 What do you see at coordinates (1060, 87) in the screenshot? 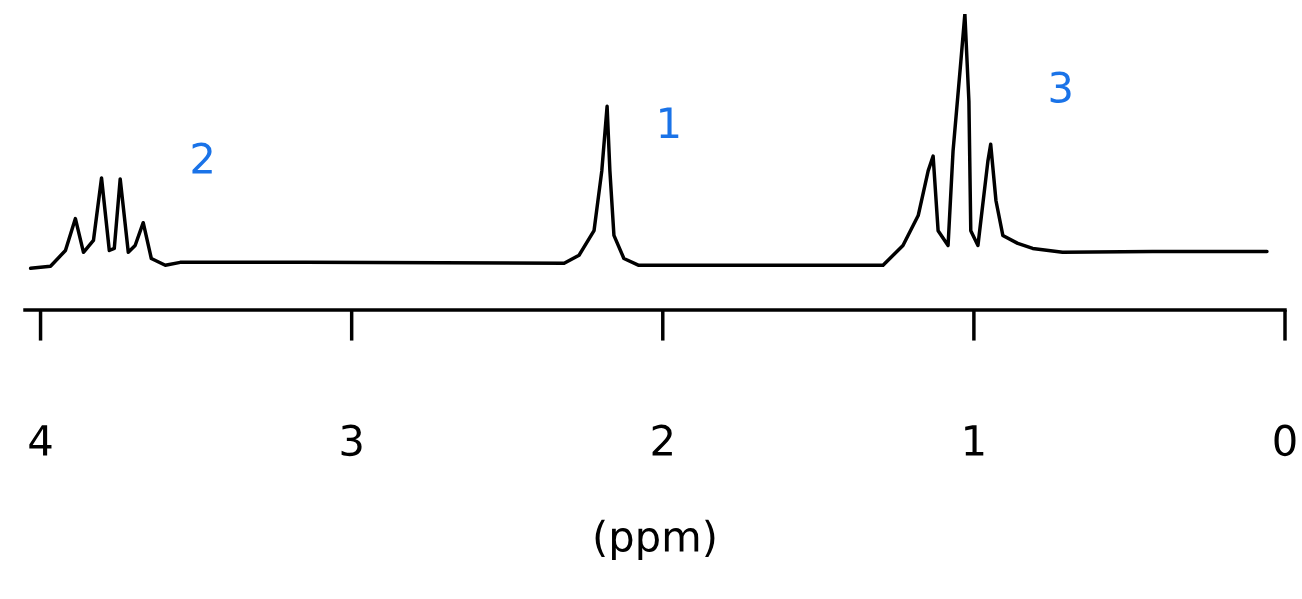
I see `annotation: 3` at bounding box center [1060, 87].